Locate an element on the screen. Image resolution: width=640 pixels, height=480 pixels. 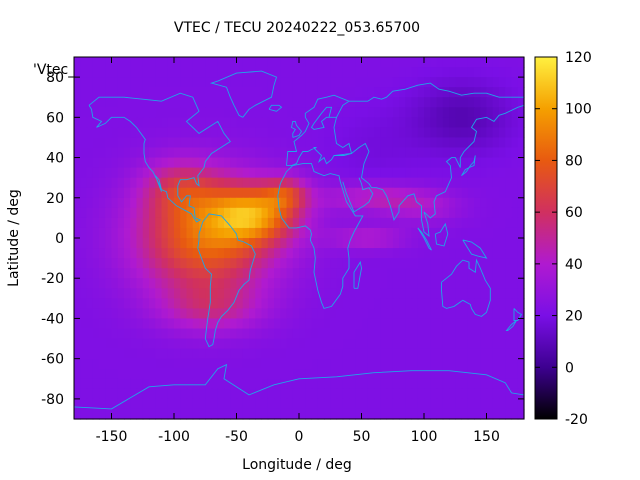
colorbar is located at coordinates (546, 238).